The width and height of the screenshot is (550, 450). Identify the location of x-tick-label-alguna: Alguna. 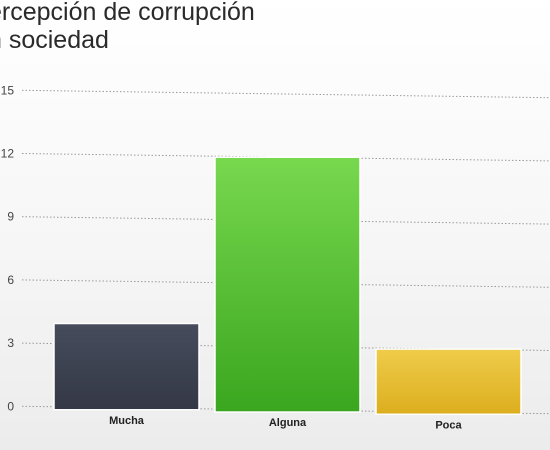
(288, 423).